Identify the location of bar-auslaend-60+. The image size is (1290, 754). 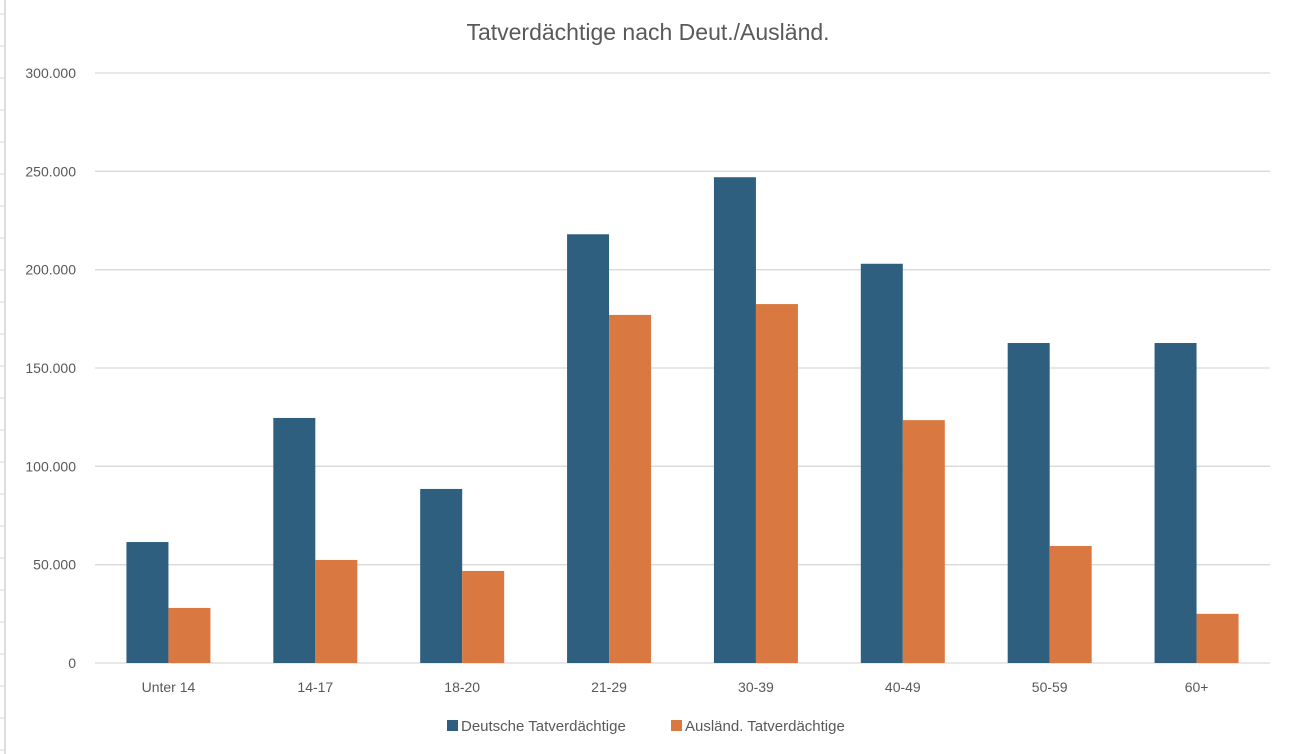
(1217, 638).